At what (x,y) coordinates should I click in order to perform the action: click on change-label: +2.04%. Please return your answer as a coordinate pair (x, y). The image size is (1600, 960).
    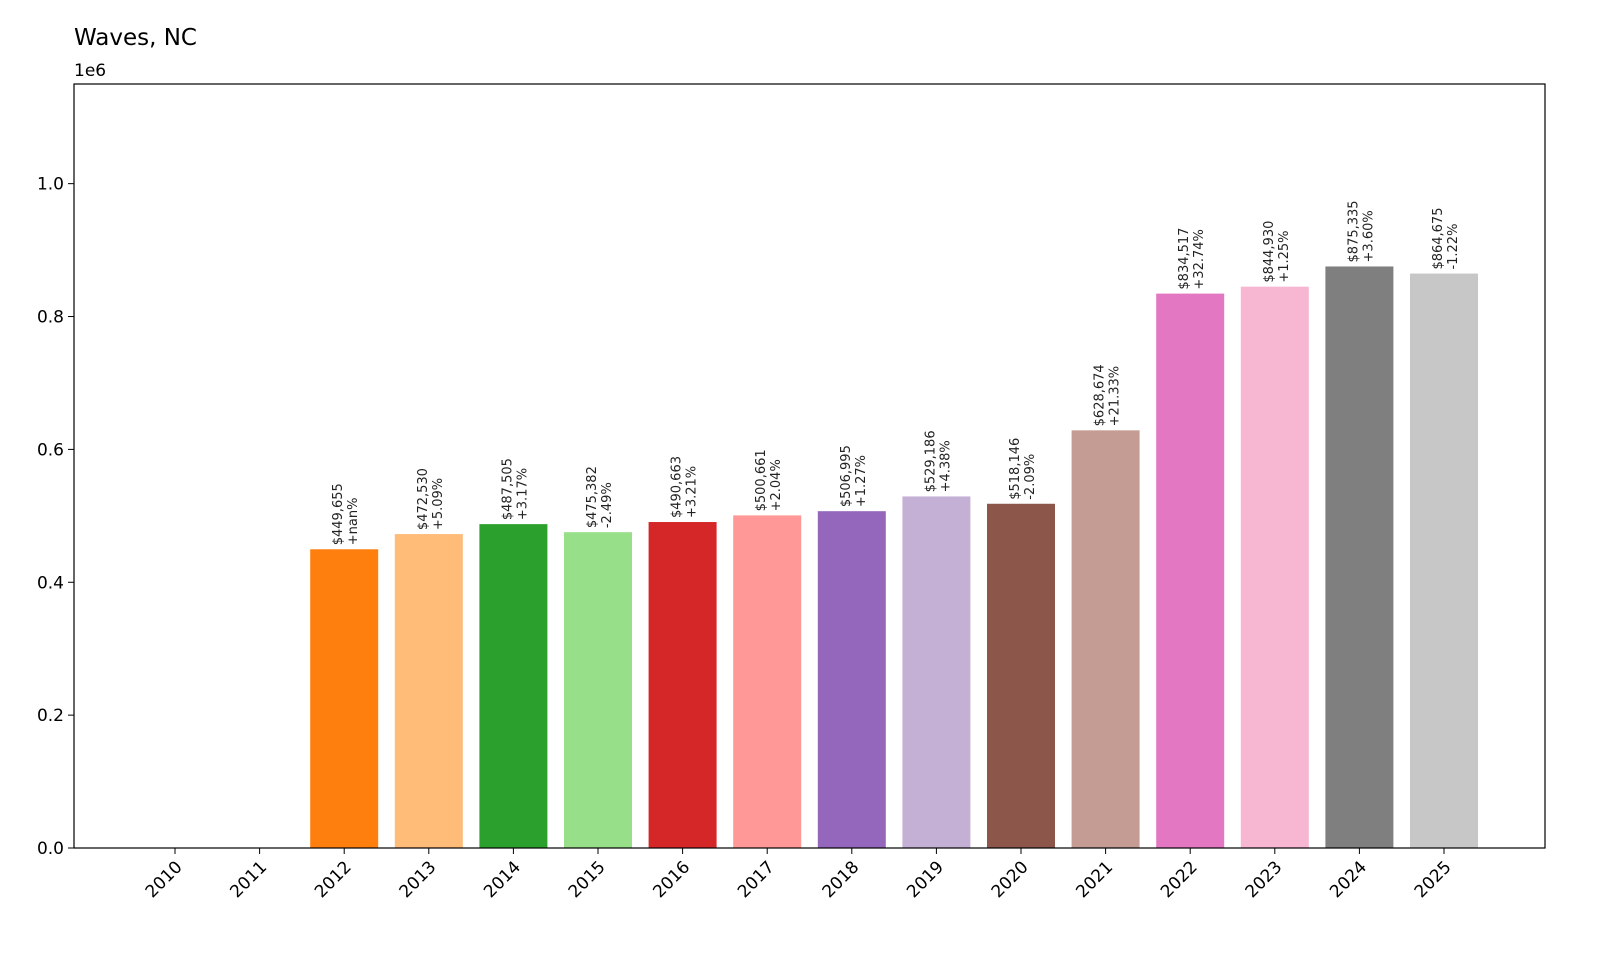
    Looking at the image, I should click on (776, 485).